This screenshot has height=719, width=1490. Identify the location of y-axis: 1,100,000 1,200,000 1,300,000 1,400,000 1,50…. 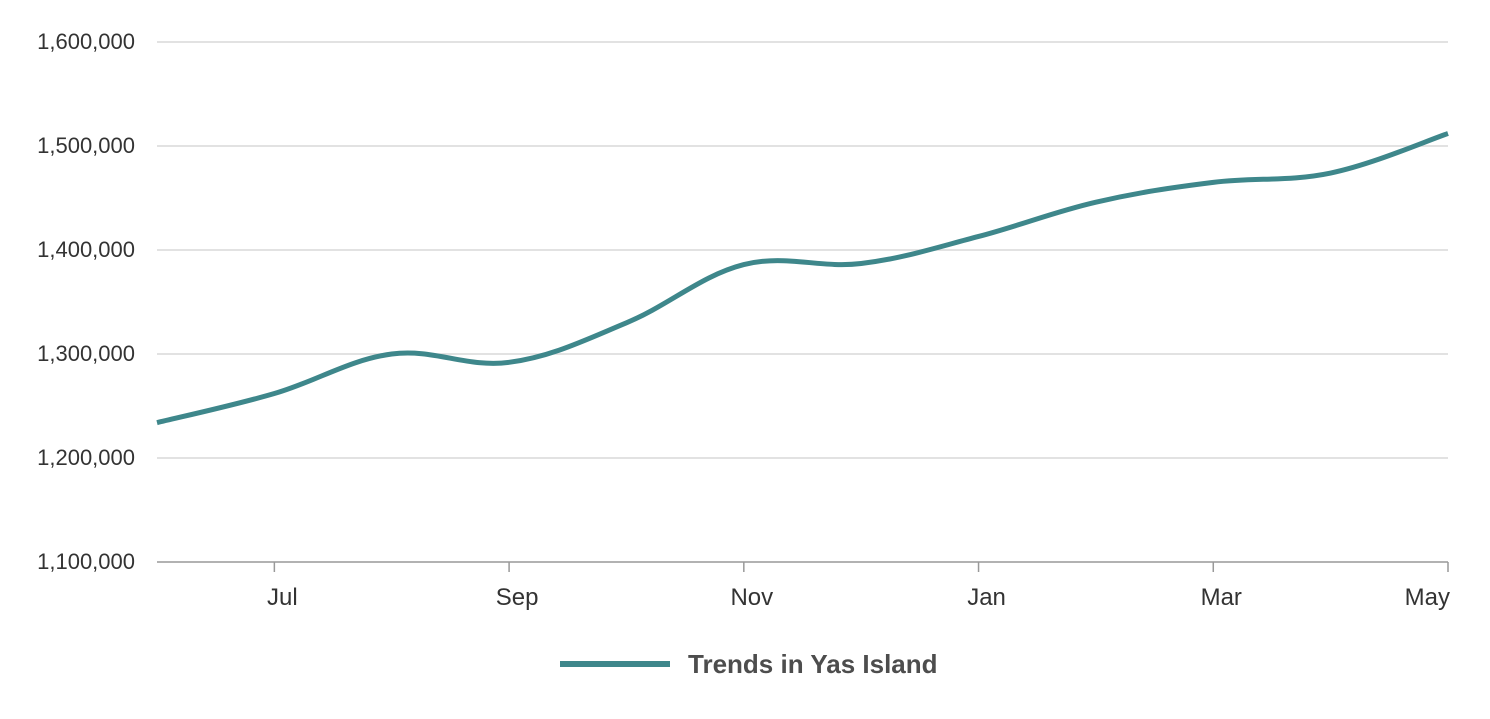
(86, 301).